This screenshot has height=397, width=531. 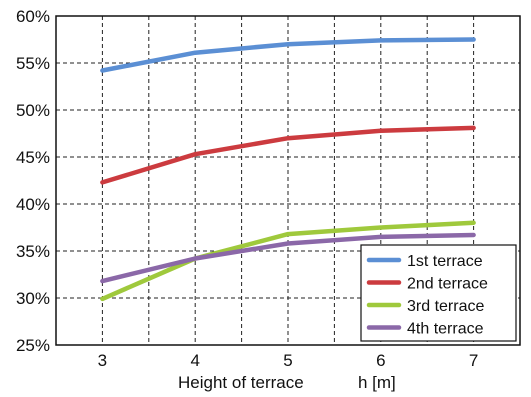 What do you see at coordinates (473, 360) in the screenshot?
I see `x-tick-label: 7` at bounding box center [473, 360].